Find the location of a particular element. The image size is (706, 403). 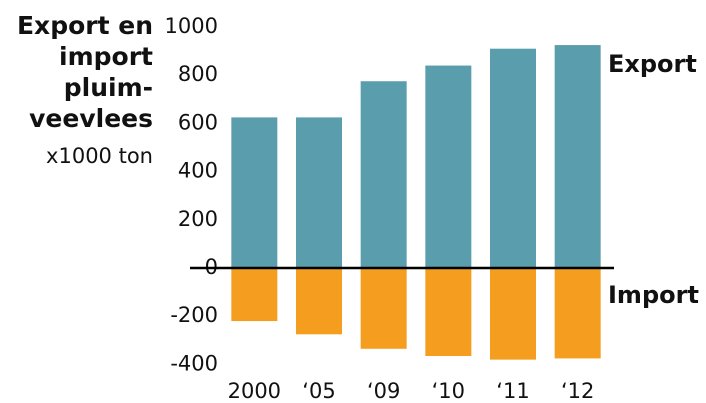

x-tick-label: ‘11 is located at coordinates (512, 391).